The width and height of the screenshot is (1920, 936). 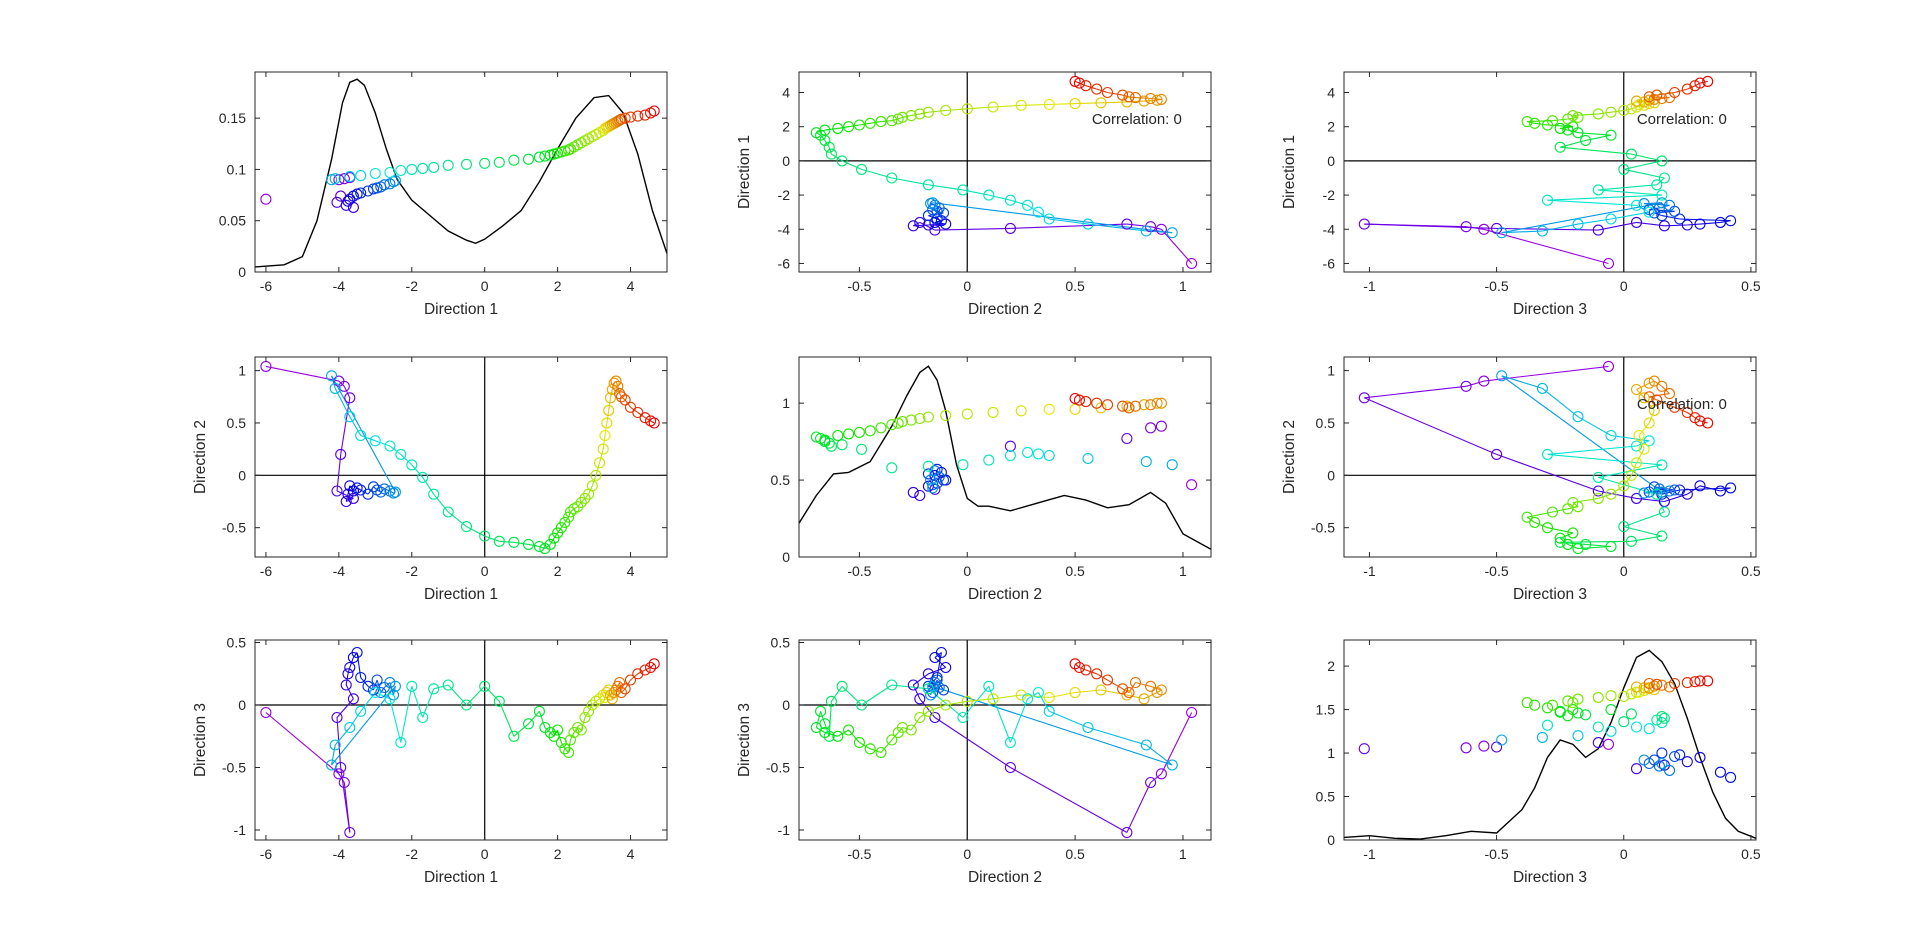 I want to click on subplot-2-2: -0.5 0 0.5 1 0 0.5 1 Direction 2, so click(x=991, y=479).